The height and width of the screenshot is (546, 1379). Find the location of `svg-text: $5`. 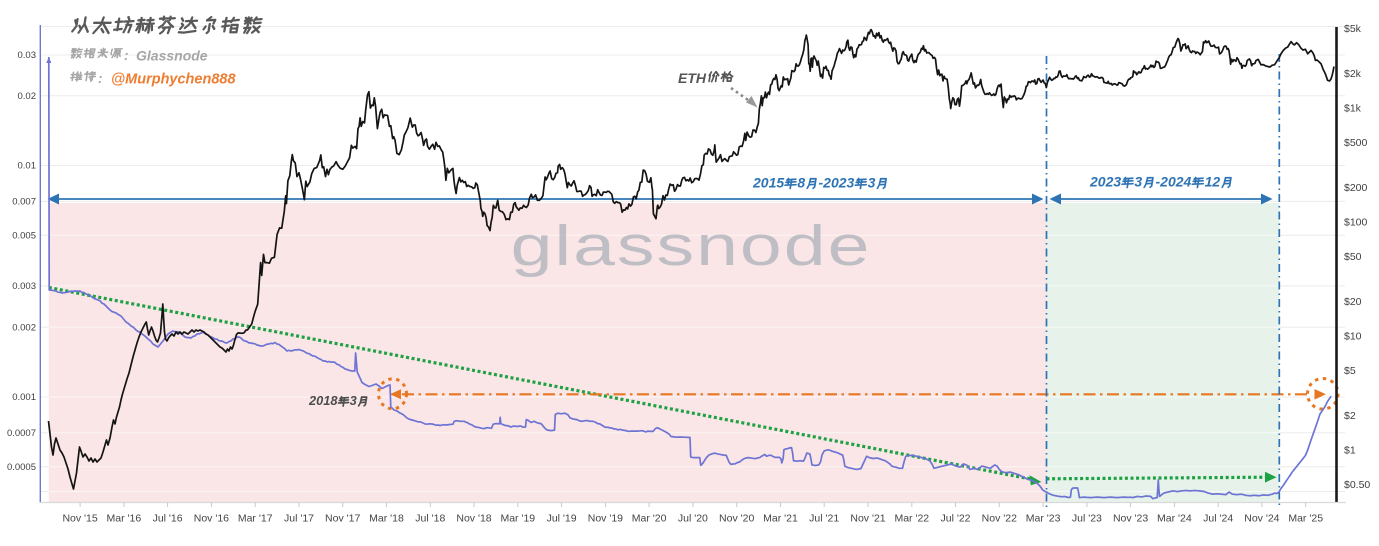

svg-text: $5 is located at coordinates (1350, 371).